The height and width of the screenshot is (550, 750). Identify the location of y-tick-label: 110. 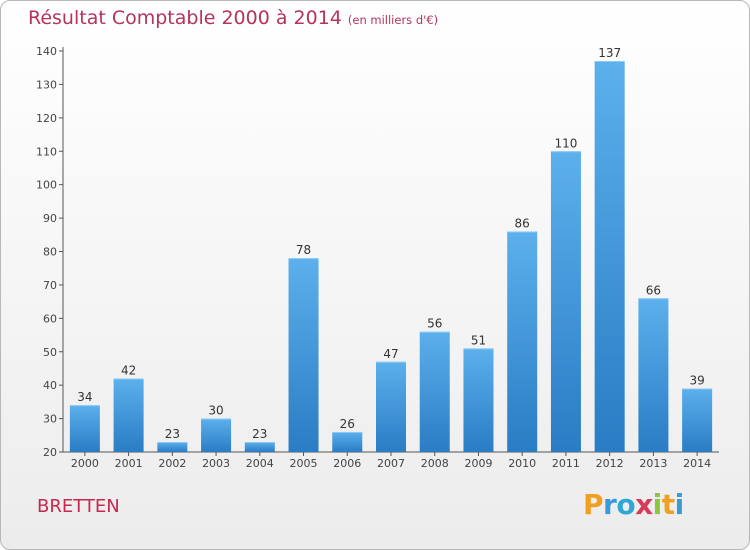
(46, 151).